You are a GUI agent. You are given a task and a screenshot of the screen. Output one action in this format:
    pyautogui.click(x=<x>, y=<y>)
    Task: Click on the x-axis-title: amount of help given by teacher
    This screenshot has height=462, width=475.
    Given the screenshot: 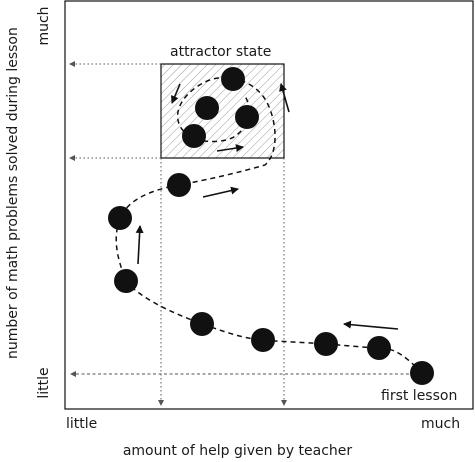 What is the action you would take?
    pyautogui.click(x=237, y=451)
    